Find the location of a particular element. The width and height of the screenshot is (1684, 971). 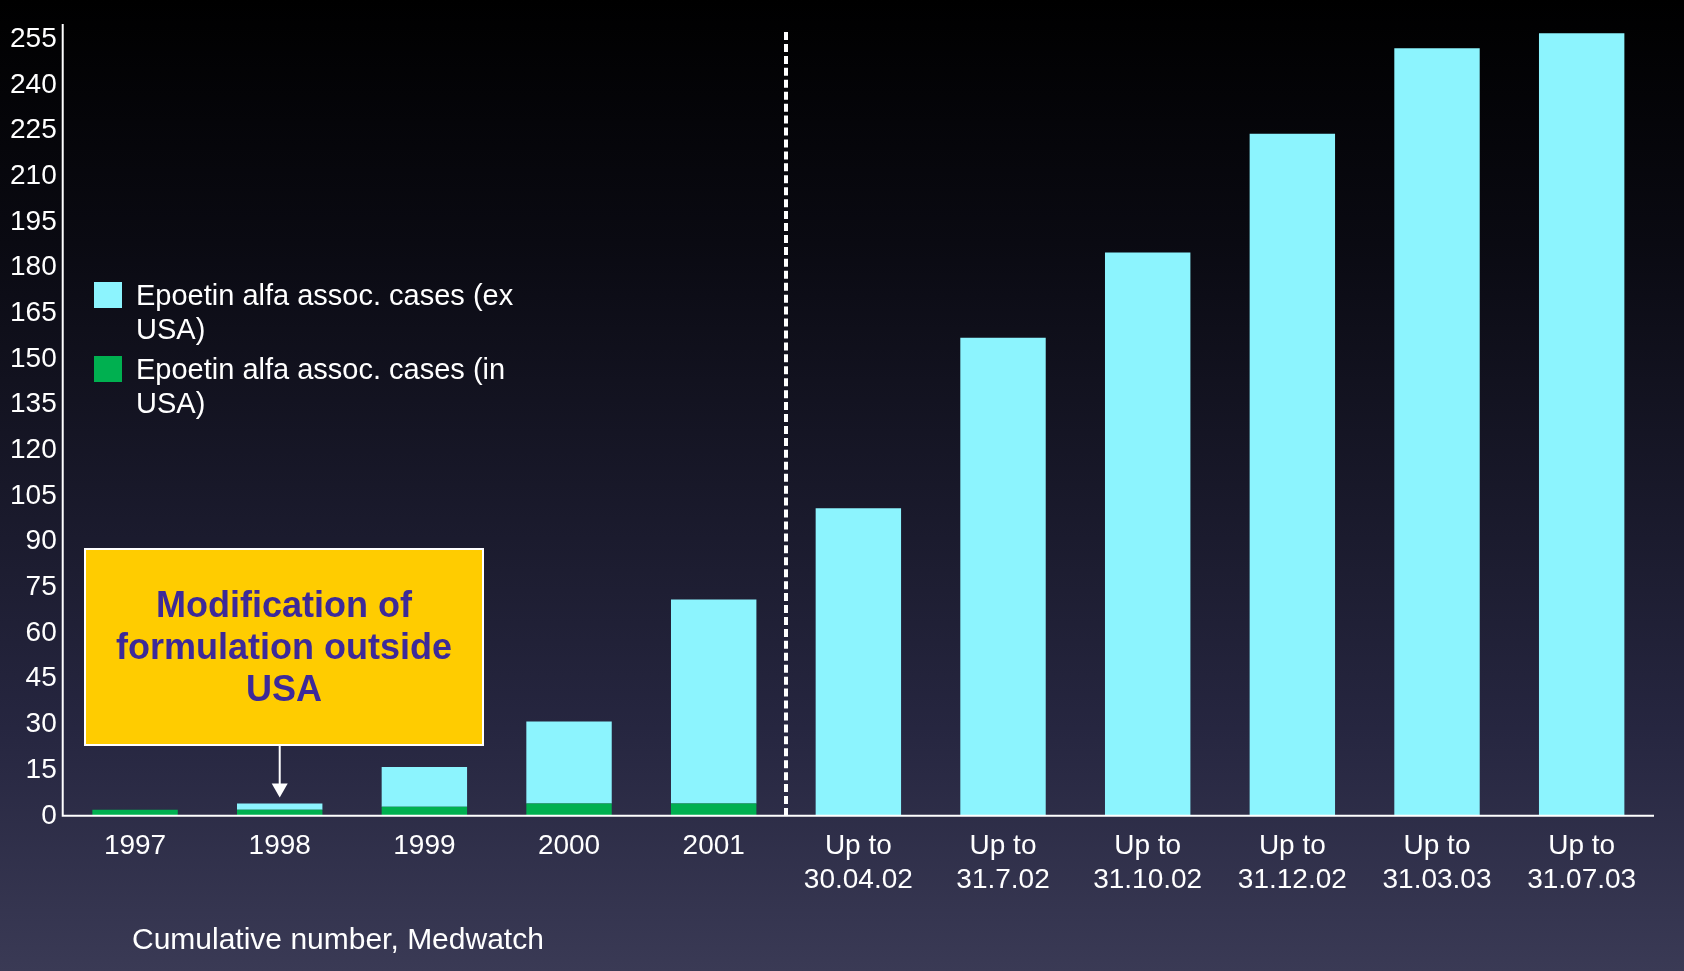

text: Cumulative number, Medwatch is located at coordinates (338, 939).